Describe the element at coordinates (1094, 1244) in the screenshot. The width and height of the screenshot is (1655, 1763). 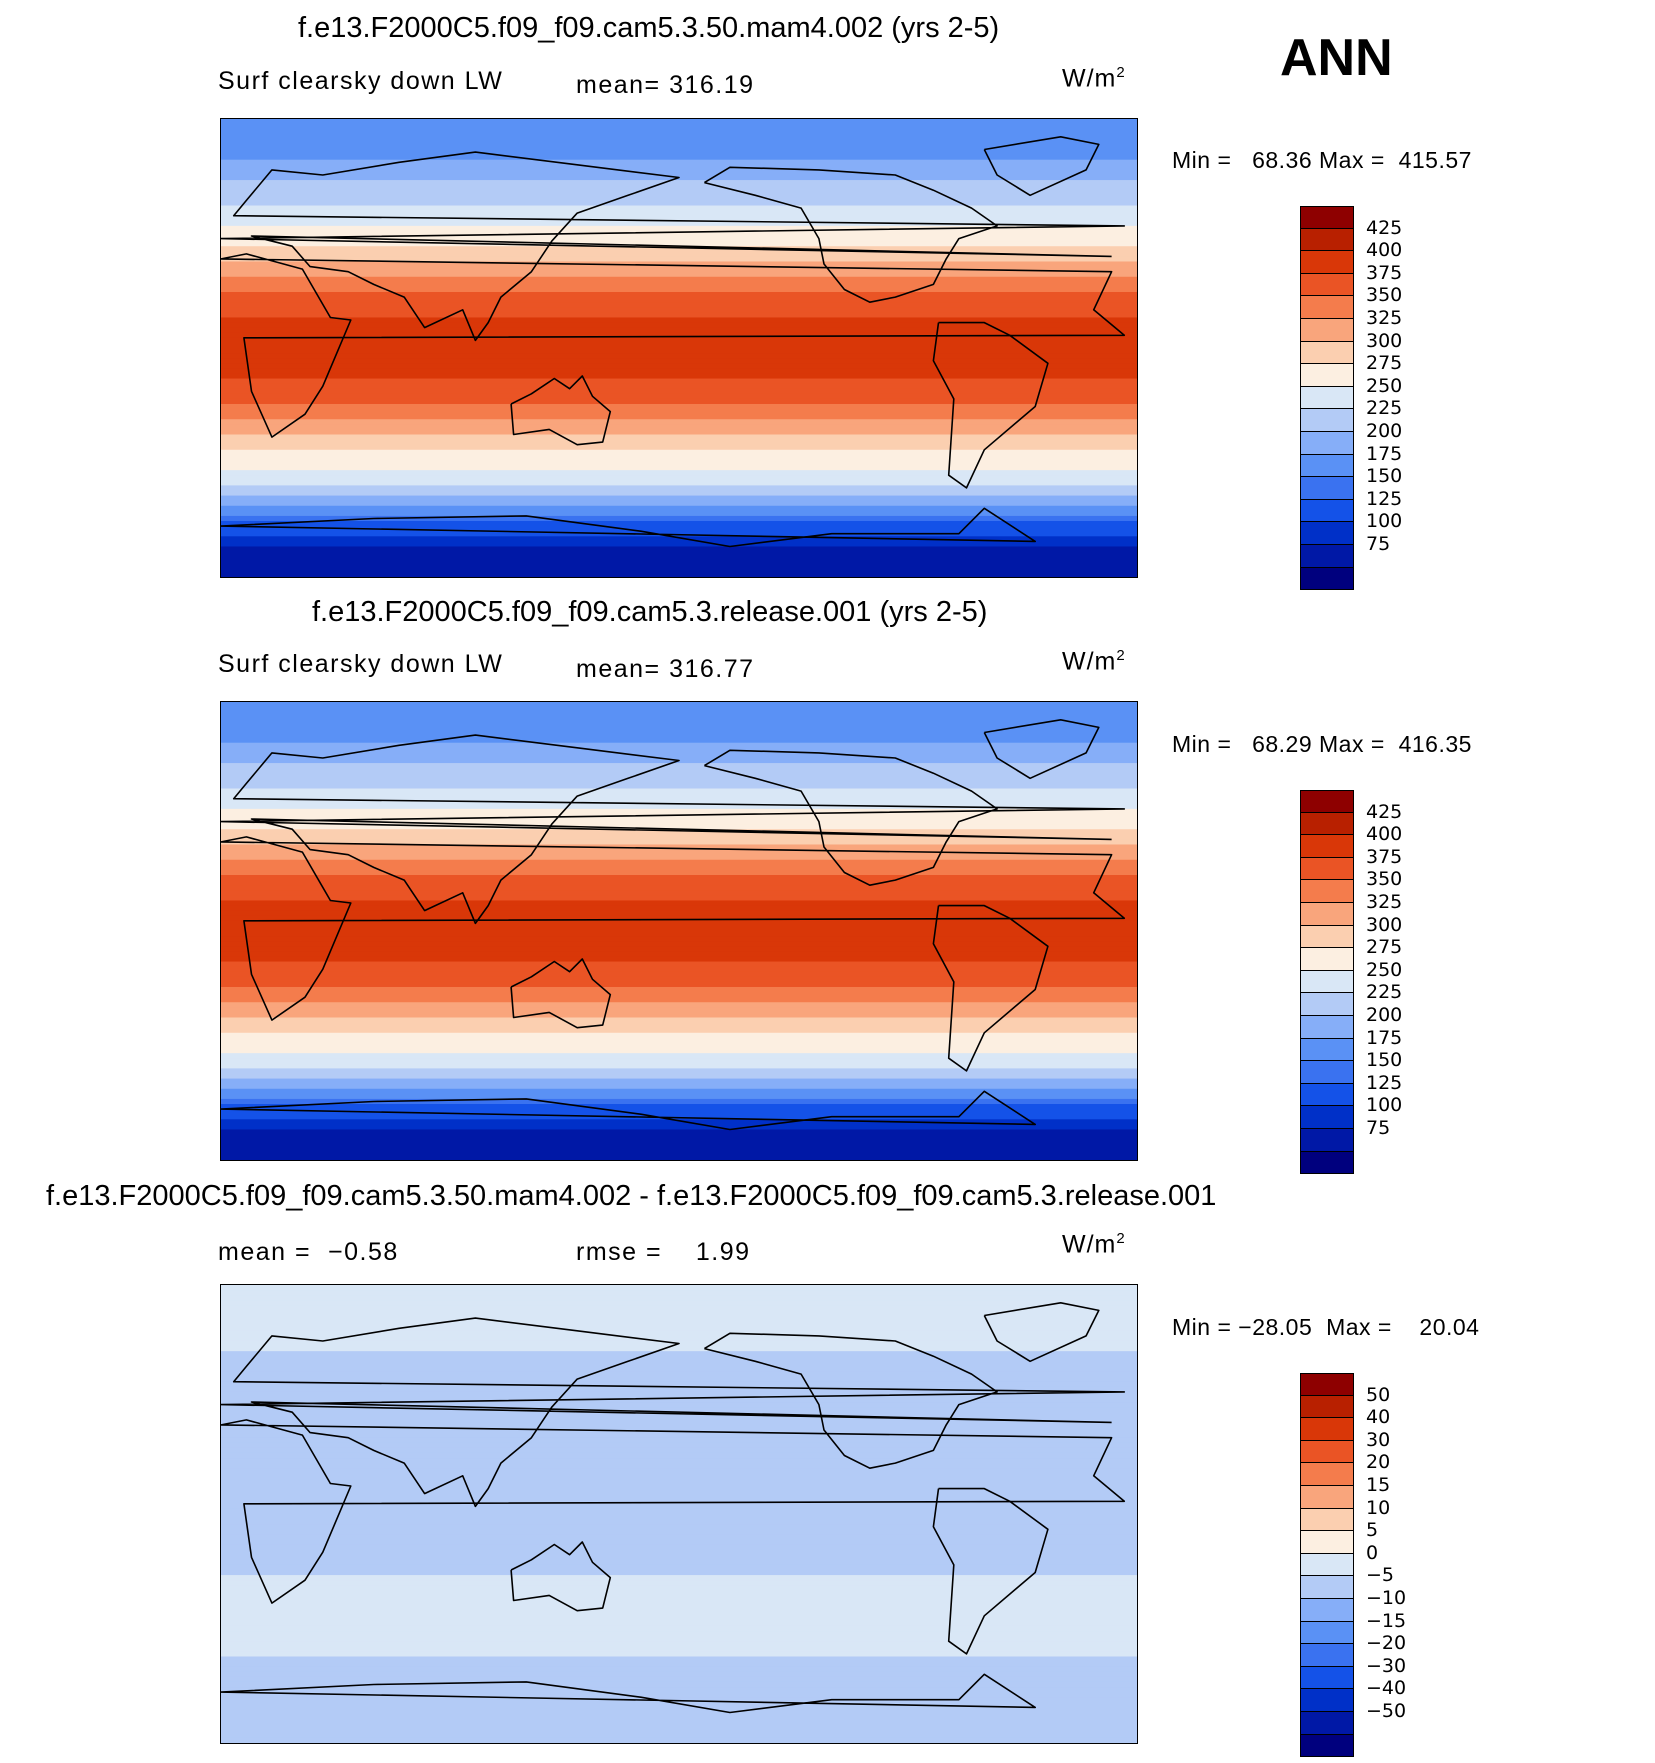
I see `panel3-units: W/m2` at that location.